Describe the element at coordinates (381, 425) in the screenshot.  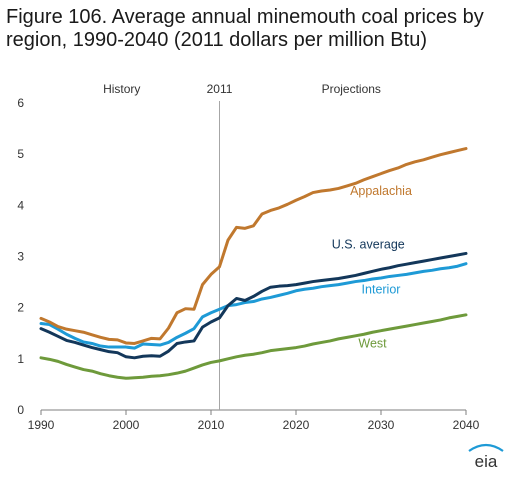
I see `x-tick-label: 2030` at that location.